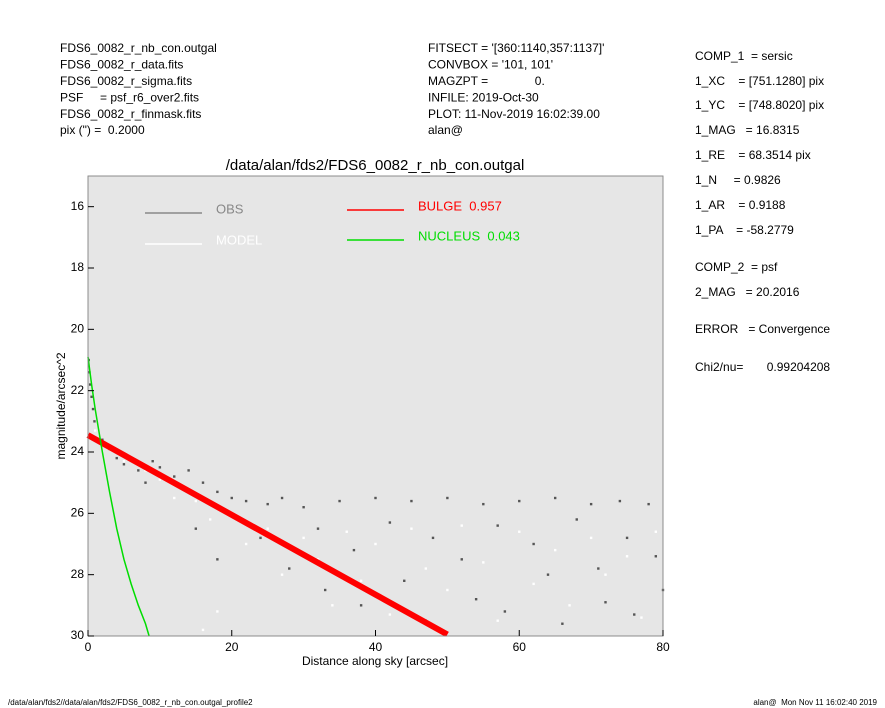 Image resolution: width=885 pixels, height=708 pixels. I want to click on header-left-line: FDS6_0082_r_nb_con.outgal, so click(138, 48).